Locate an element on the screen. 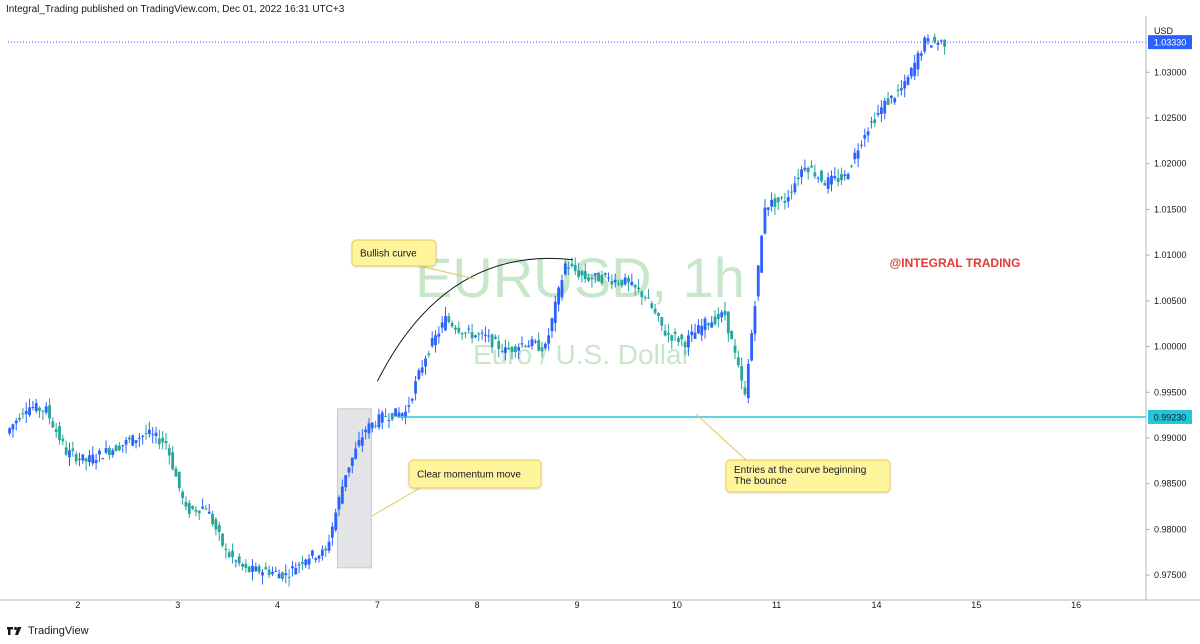  price-label: 1.03330 is located at coordinates (1170, 43).